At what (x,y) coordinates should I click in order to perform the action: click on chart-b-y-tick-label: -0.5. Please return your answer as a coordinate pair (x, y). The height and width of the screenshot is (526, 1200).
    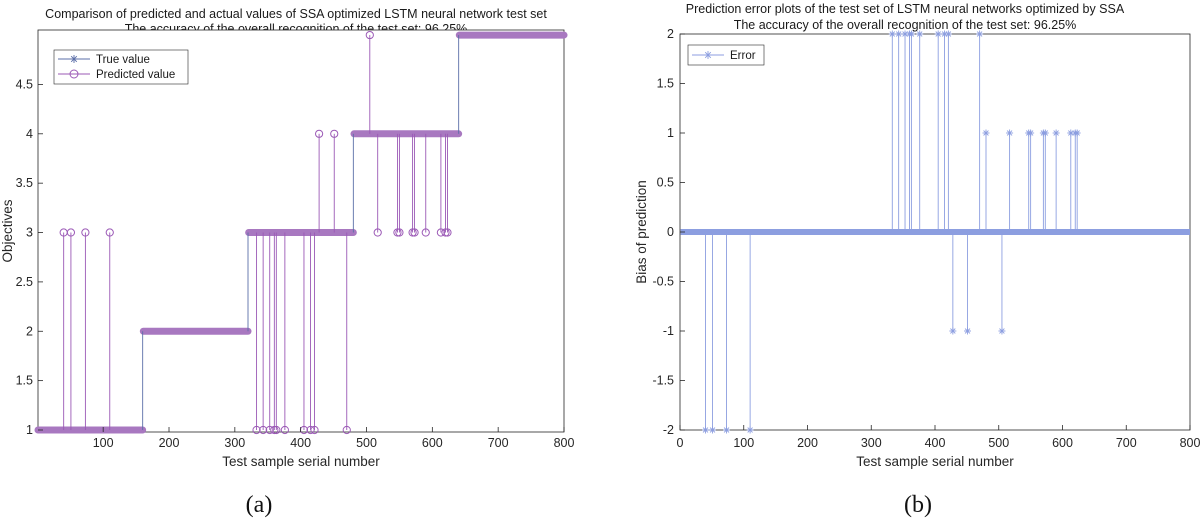
    Looking at the image, I should click on (663, 282).